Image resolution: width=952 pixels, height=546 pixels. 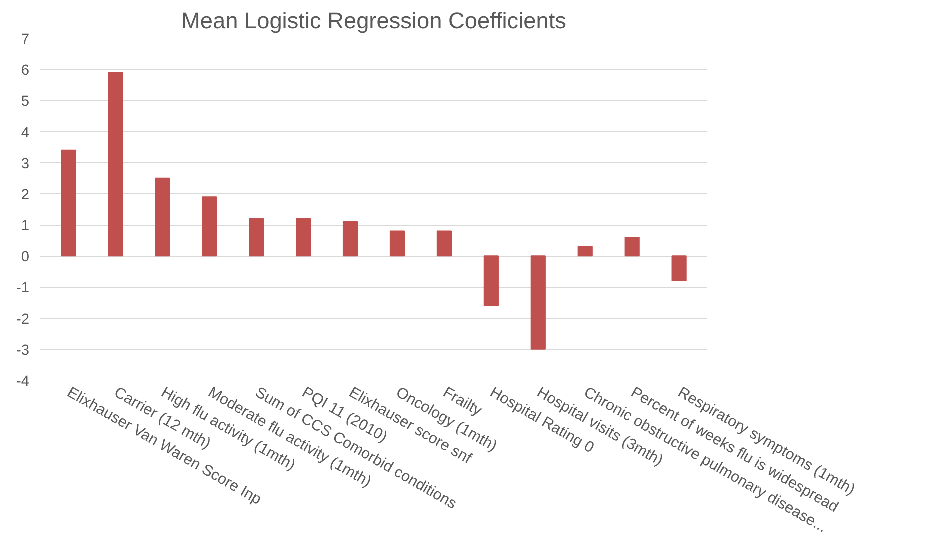 What do you see at coordinates (25, 226) in the screenshot?
I see `y-tick-label: 1` at bounding box center [25, 226].